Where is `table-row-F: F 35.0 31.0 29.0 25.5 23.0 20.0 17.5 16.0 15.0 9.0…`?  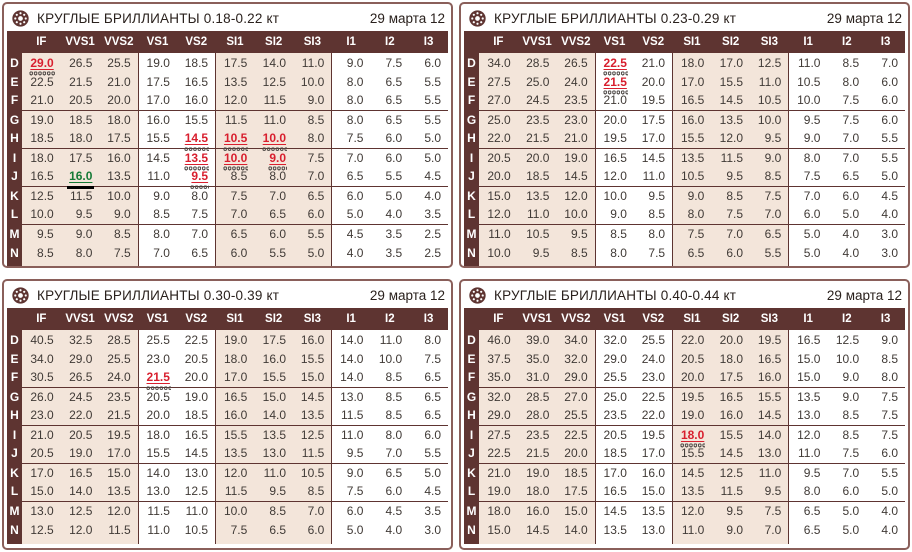 table-row-F: F 35.0 31.0 29.0 25.5 23.0 20.0 17.5 16.0 15.0 9.0… is located at coordinates (684, 378).